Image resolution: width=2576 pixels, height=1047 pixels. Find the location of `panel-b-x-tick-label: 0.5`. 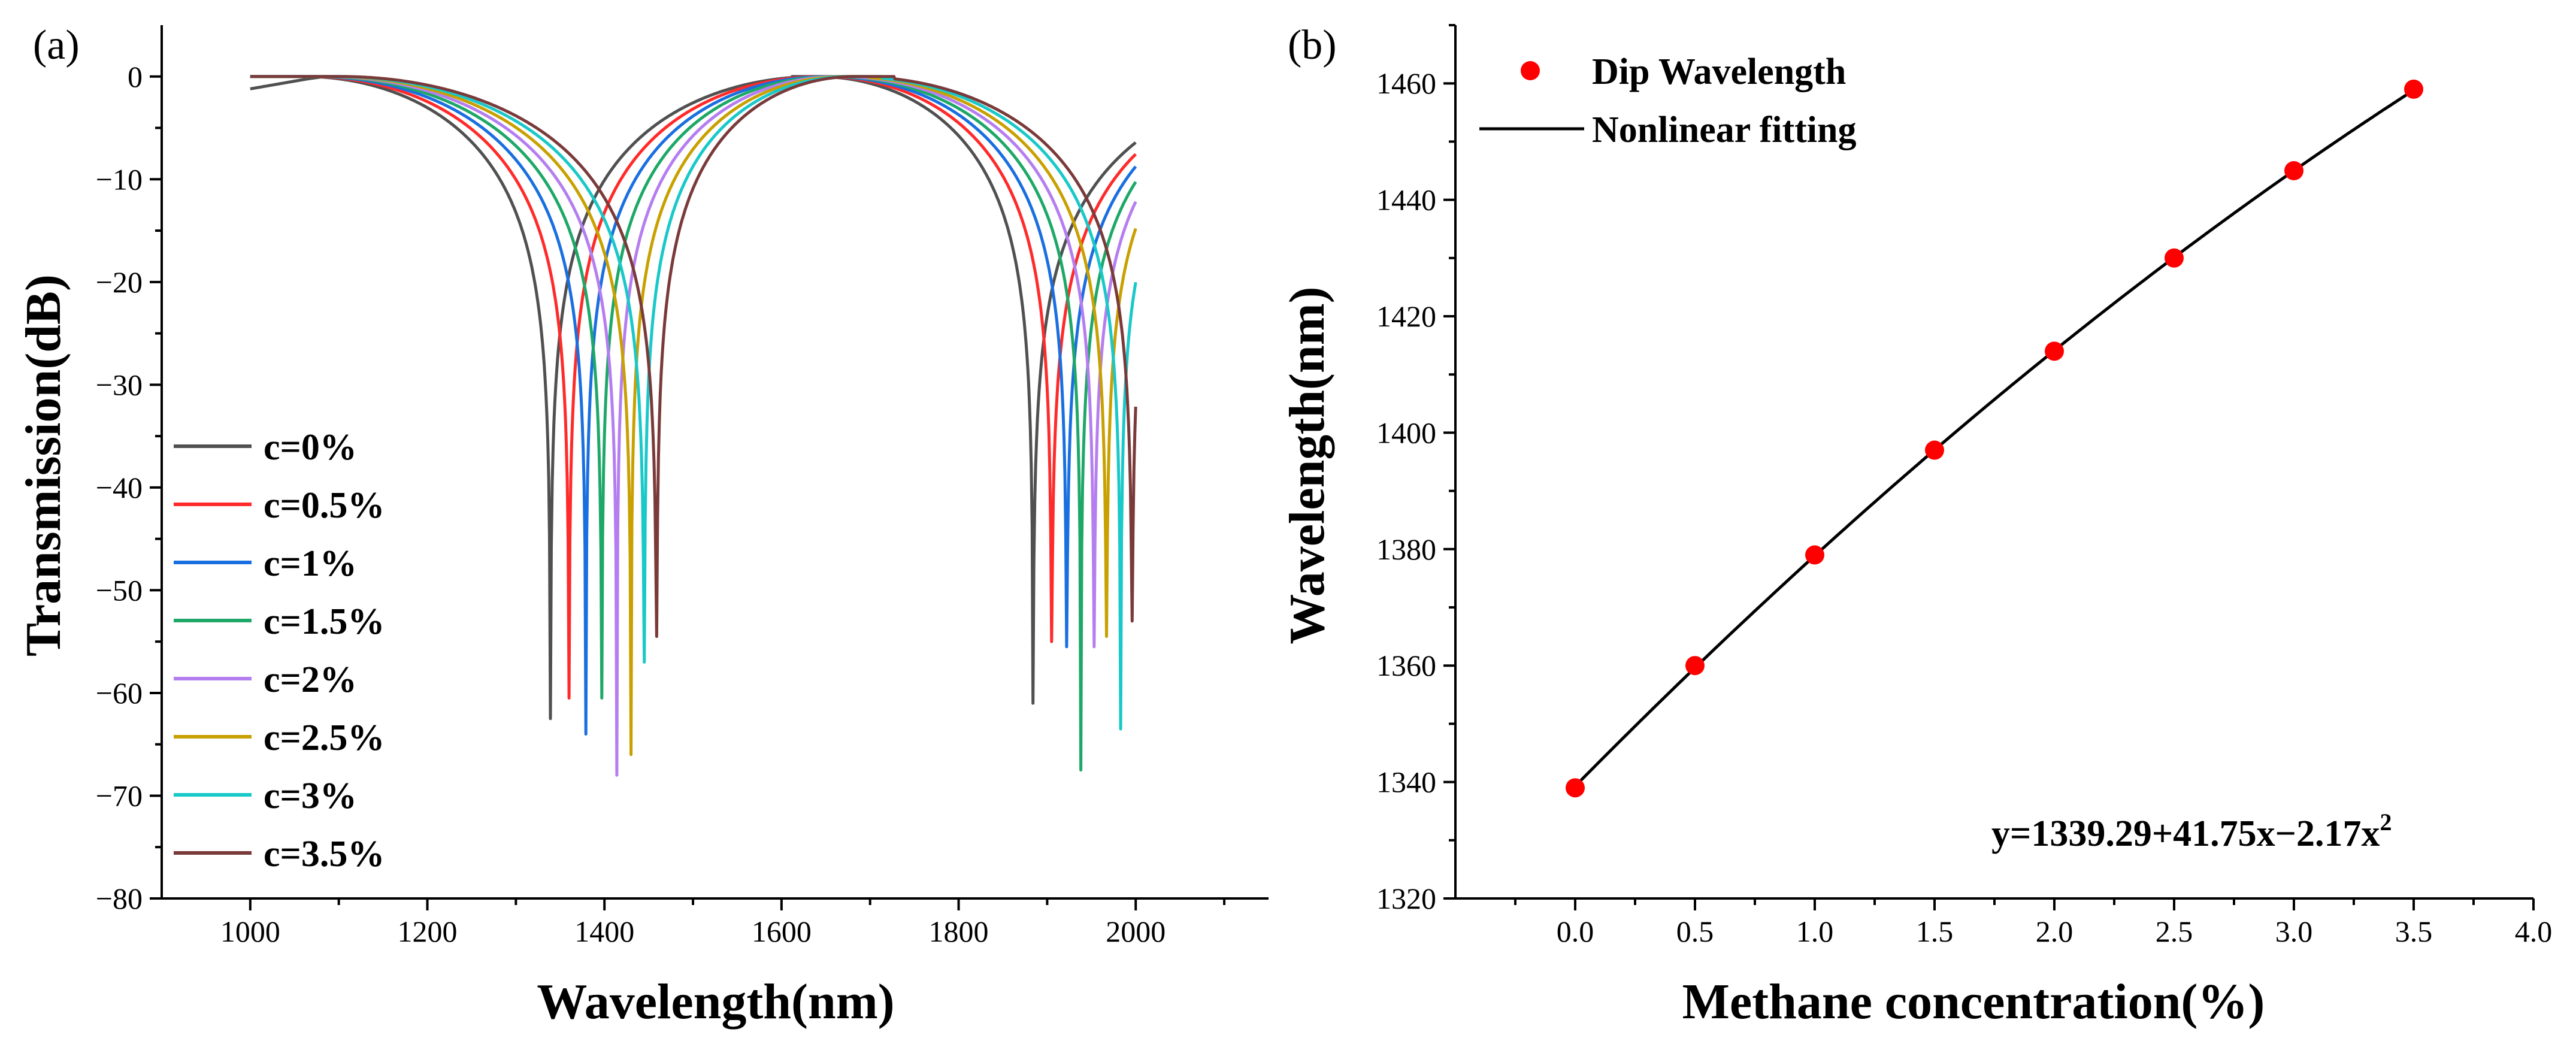

panel-b-x-tick-label: 0.5 is located at coordinates (1695, 932).